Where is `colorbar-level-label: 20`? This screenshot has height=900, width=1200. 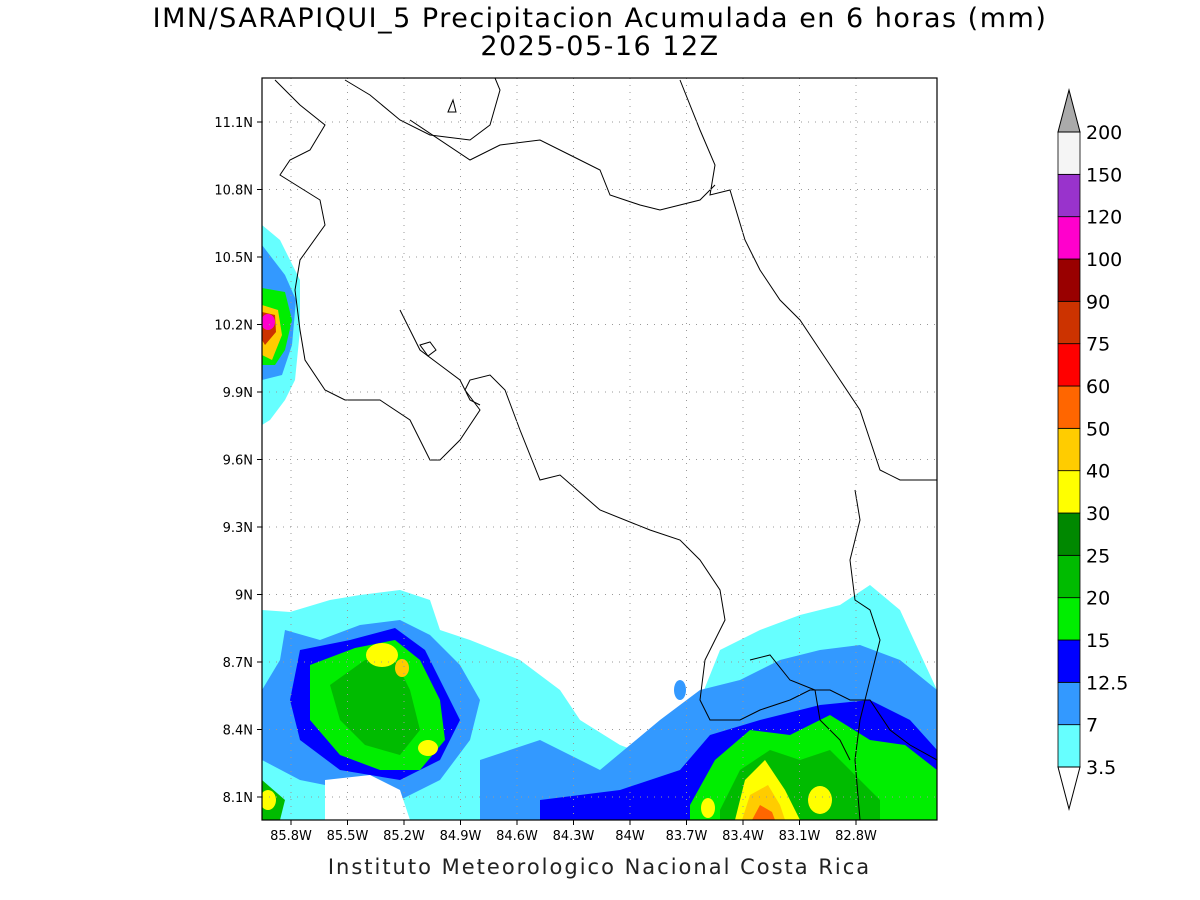
colorbar-level-label: 20 is located at coordinates (1098, 599).